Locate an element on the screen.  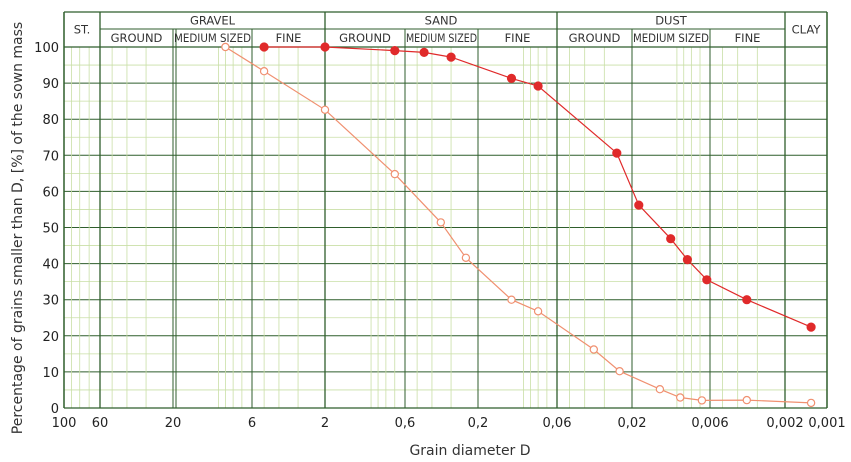
x-tick-label: 0,6 is located at coordinates (405, 423).